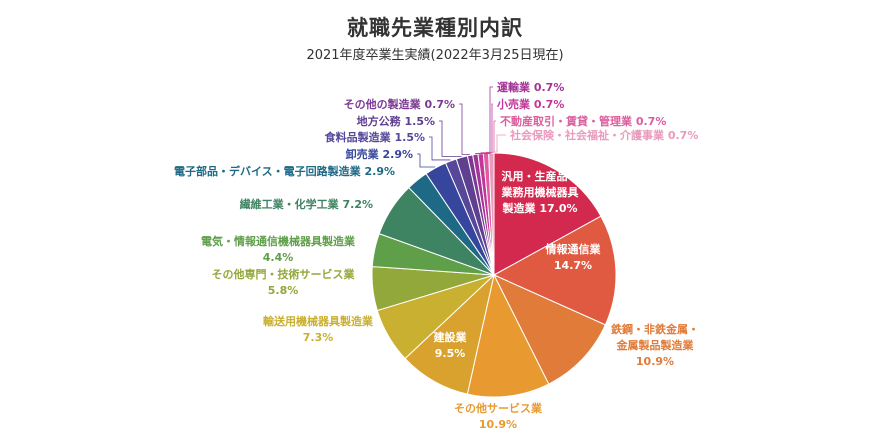 The image size is (870, 445). I want to click on slice-label: 運輸業 0.7%, so click(530, 87).